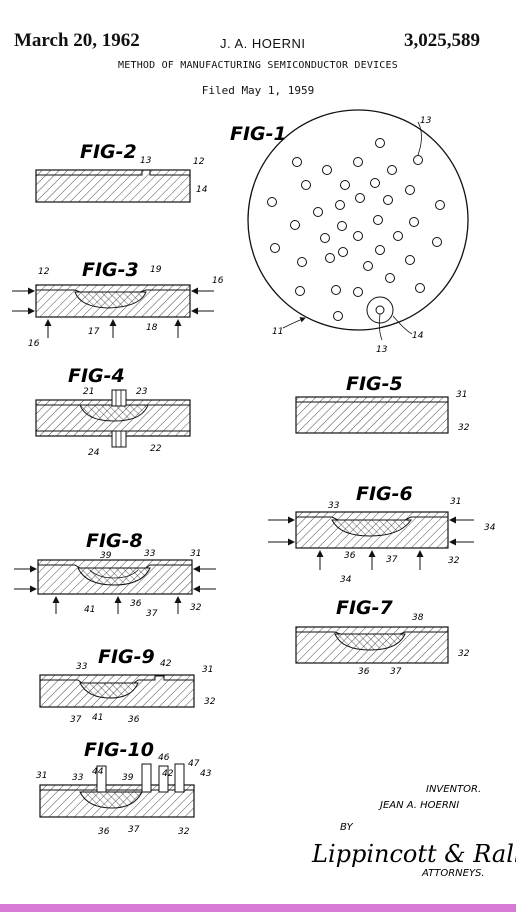  What do you see at coordinates (77, 40) in the screenshot?
I see `patent-date: March 20, 1962` at bounding box center [77, 40].